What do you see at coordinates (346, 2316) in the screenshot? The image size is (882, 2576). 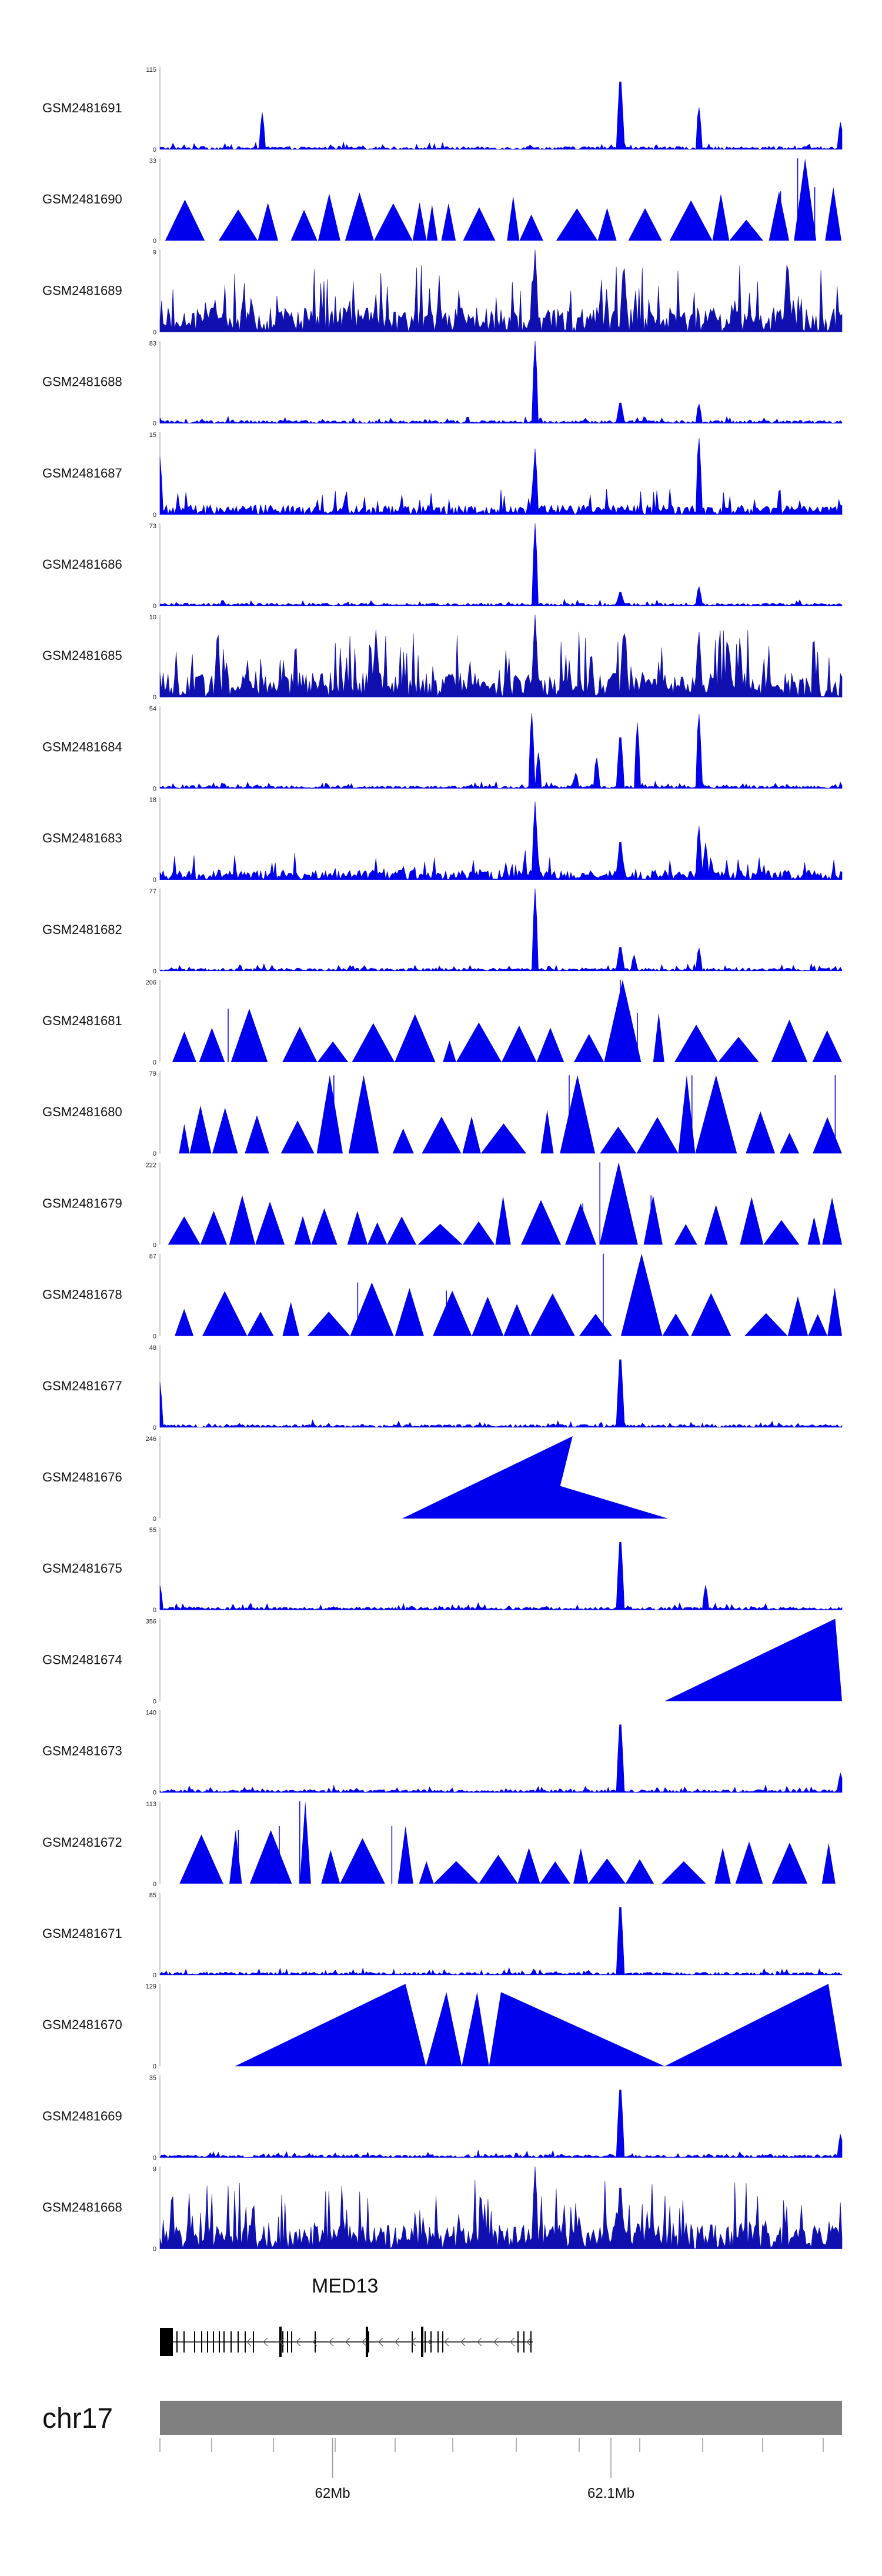 I see `gene-annotation-track: MED13` at bounding box center [346, 2316].